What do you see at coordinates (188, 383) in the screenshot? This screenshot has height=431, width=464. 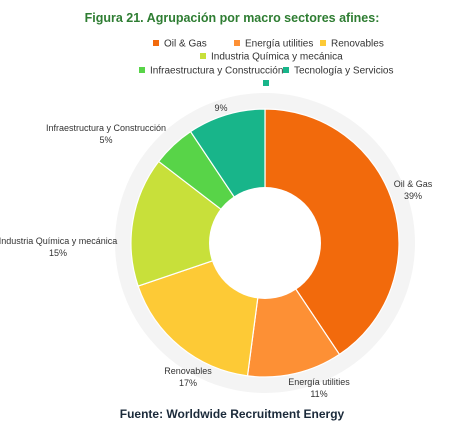 I see `slice-value-label: 17%` at bounding box center [188, 383].